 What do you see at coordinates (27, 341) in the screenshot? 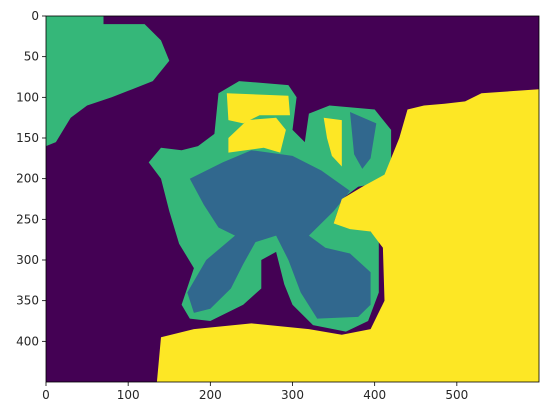
I see `y-tick-label: 400` at bounding box center [27, 341].